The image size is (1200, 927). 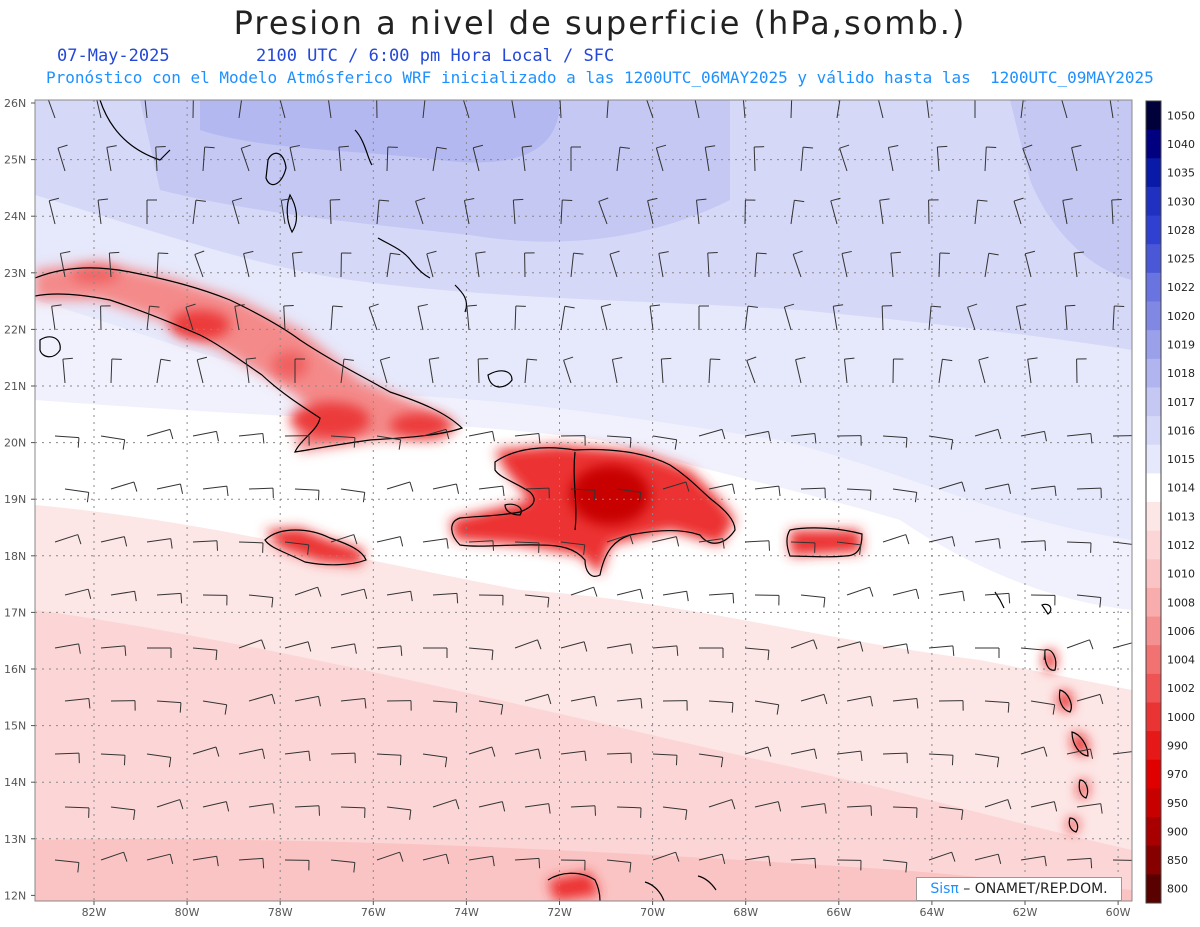 What do you see at coordinates (1177, 860) in the screenshot?
I see `colorbar-label: 850` at bounding box center [1177, 860].